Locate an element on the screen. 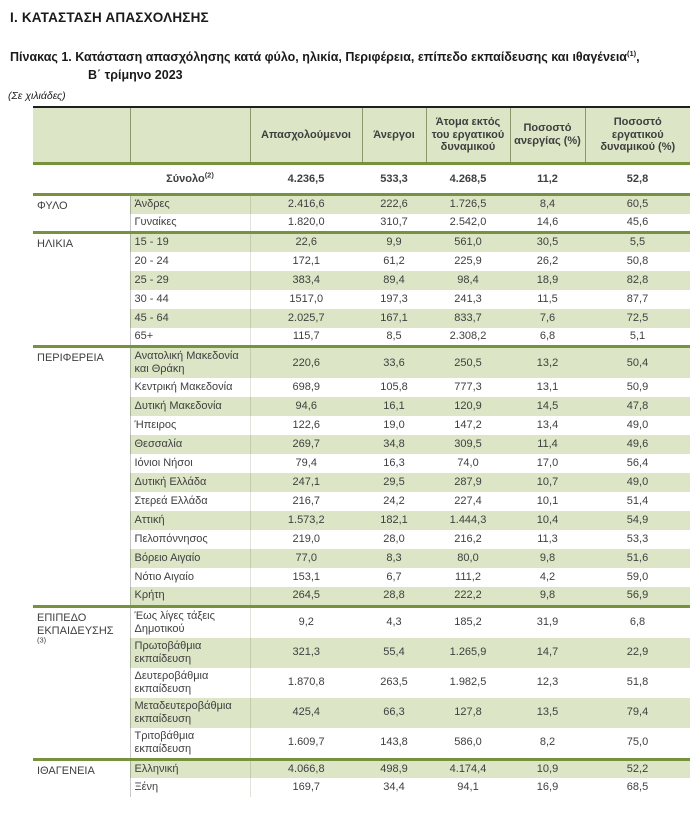  value-cell: 87,7 is located at coordinates (637, 298).